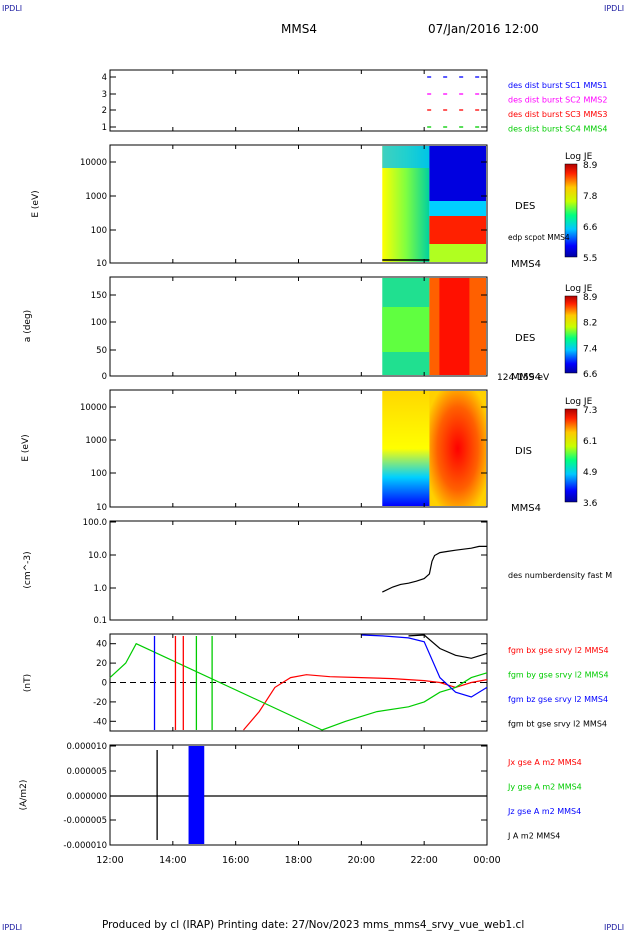 Image resolution: width=630 pixels, height=934 pixels. I want to click on density-line, so click(434, 569).